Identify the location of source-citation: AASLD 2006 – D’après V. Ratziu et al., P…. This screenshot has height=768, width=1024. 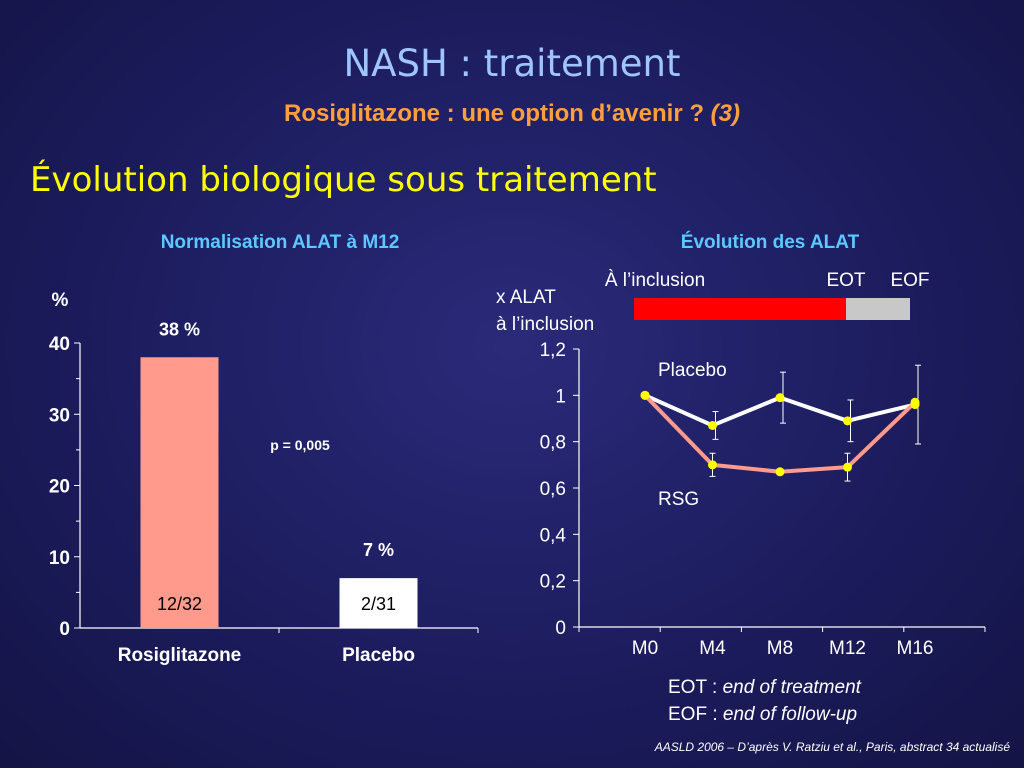
(832, 747).